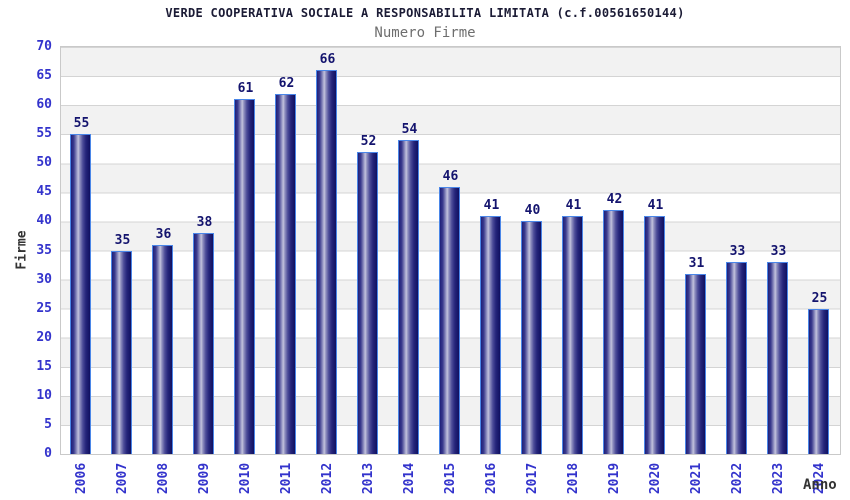 This screenshot has height=500, width=850. Describe the element at coordinates (81, 124) in the screenshot. I see `bar-value-label-2006: 55` at that location.